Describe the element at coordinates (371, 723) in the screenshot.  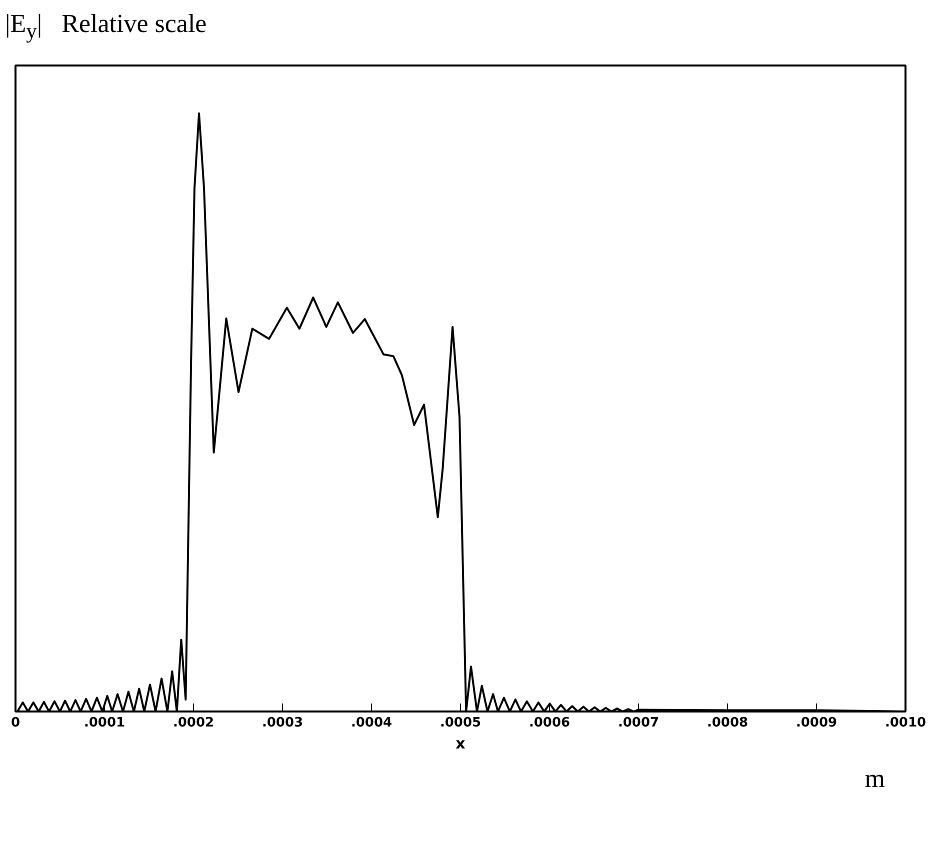
I see `x-tick-label: .0004` at that location.